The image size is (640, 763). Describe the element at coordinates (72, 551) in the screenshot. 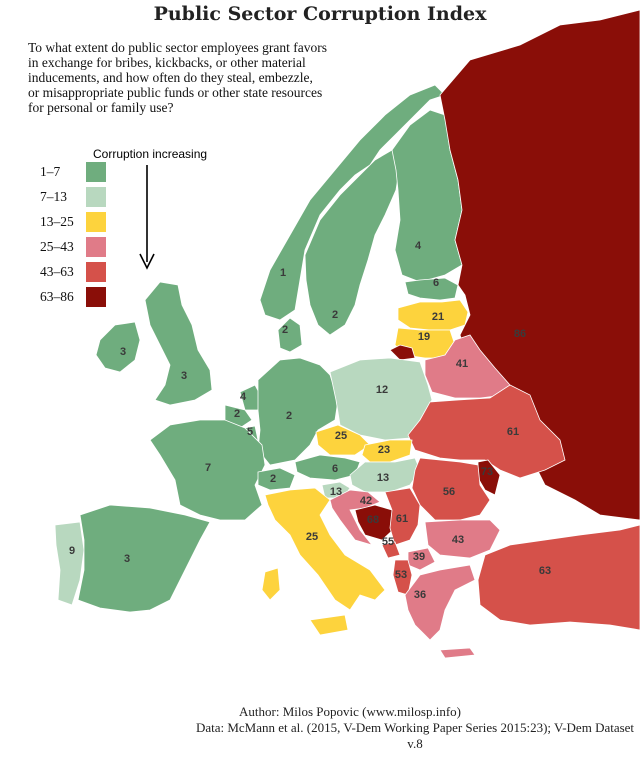

I see `value-label-portugal: 9` at that location.